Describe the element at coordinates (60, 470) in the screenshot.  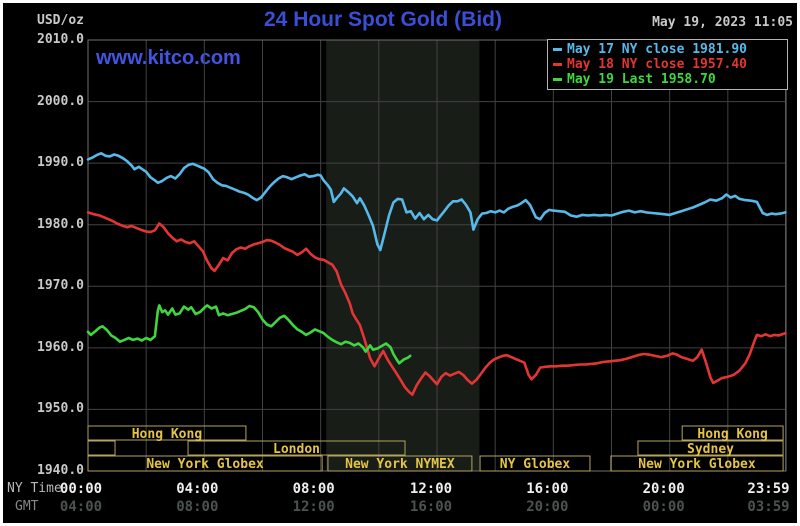
I see `y-tick-label: 1940.0` at that location.